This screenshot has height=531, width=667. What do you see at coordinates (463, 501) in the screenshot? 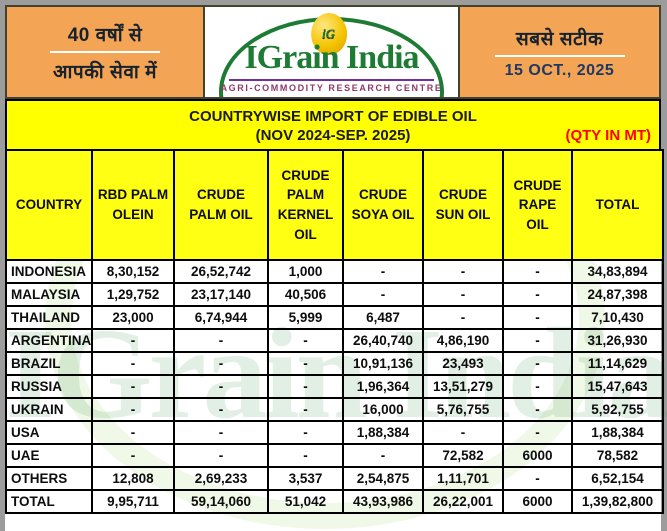
I see `value-cell: 26,22,001` at bounding box center [463, 501].